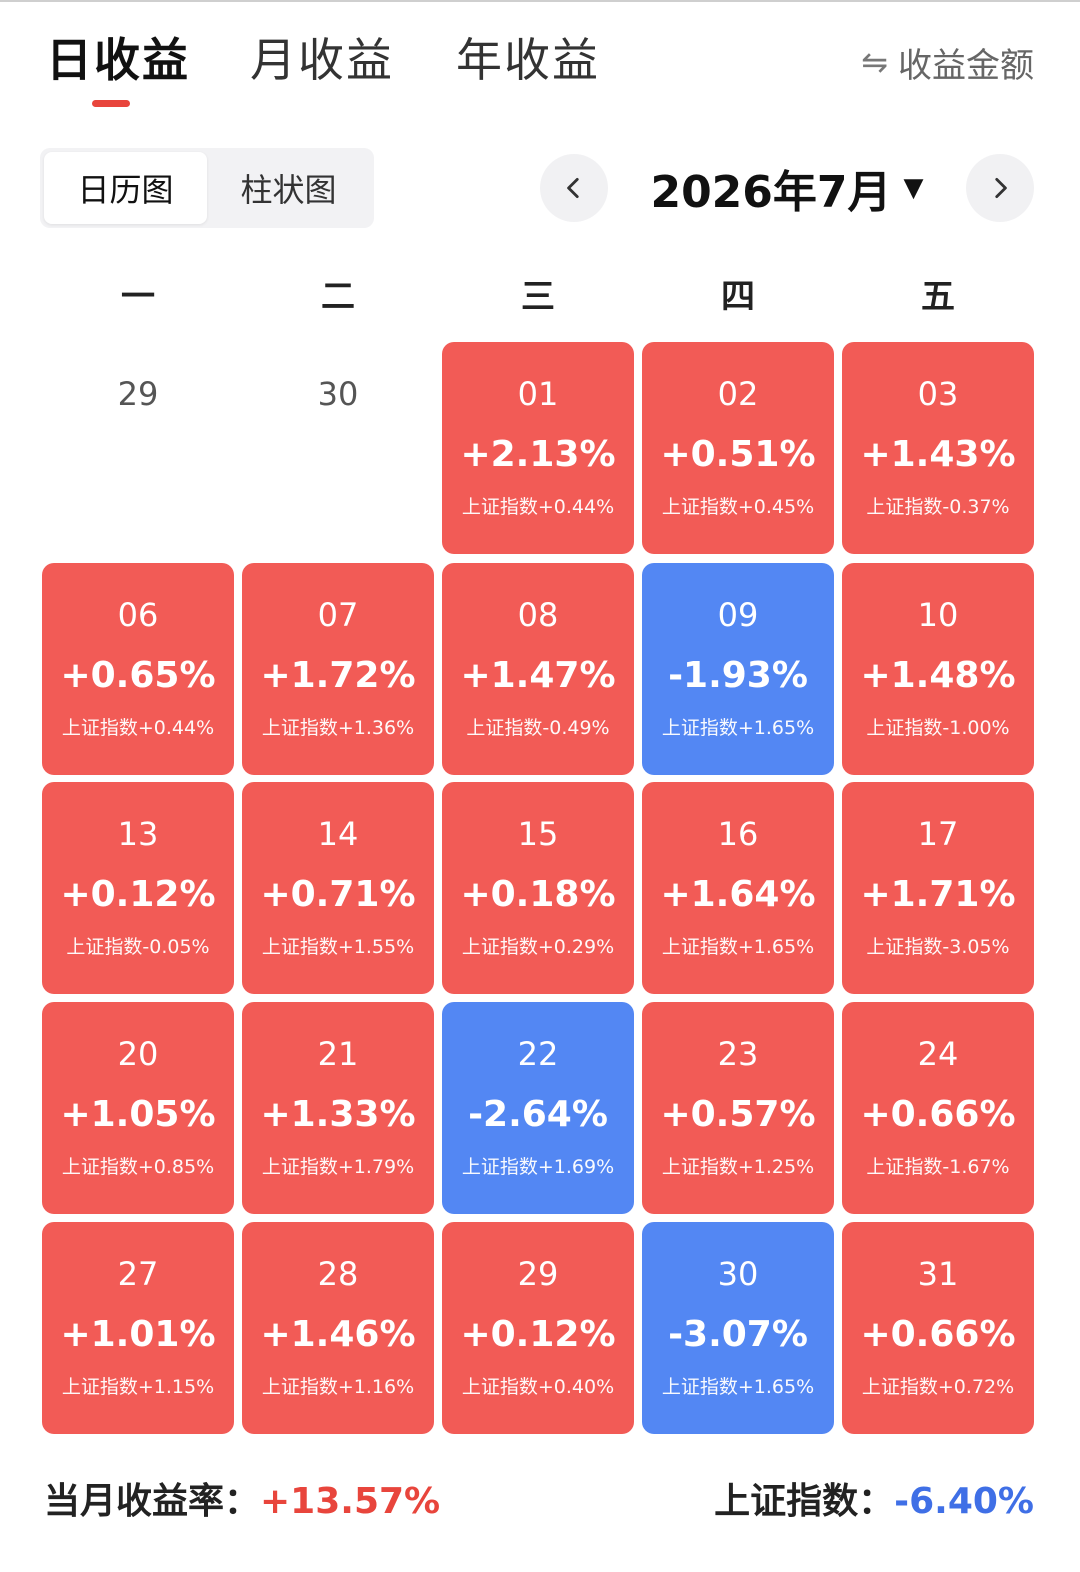 The height and width of the screenshot is (1572, 1080). Describe the element at coordinates (528, 60) in the screenshot. I see `tab-yearly-return: 年收益` at that location.